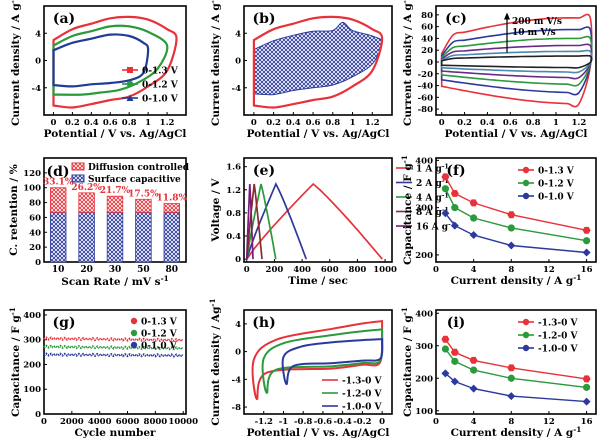  Describe the element at coordinates (362, 408) in the screenshot. I see `legend-label: -1.0-0 V` at that location.